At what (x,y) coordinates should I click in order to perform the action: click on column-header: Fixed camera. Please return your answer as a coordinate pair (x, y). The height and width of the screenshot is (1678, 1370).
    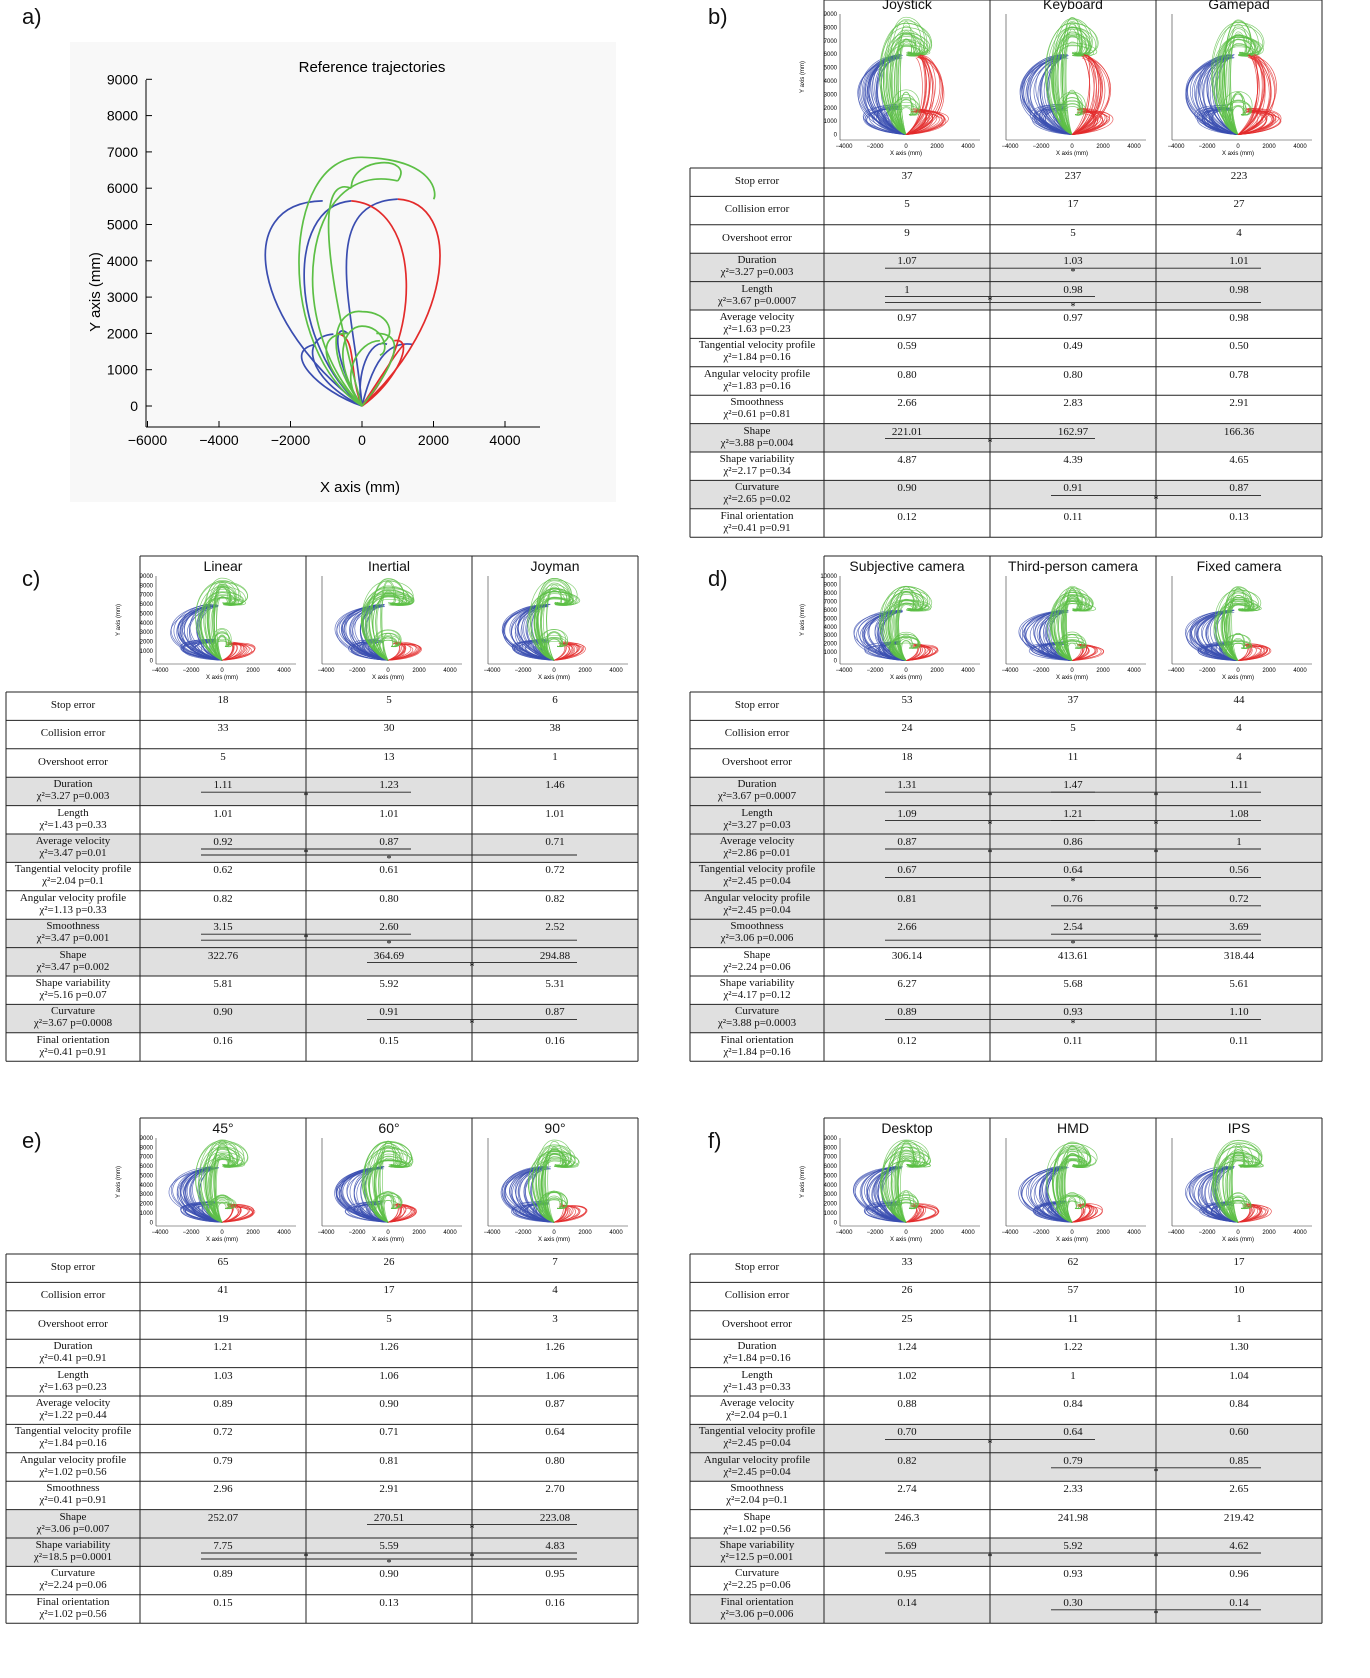
    Looking at the image, I should click on (1239, 566).